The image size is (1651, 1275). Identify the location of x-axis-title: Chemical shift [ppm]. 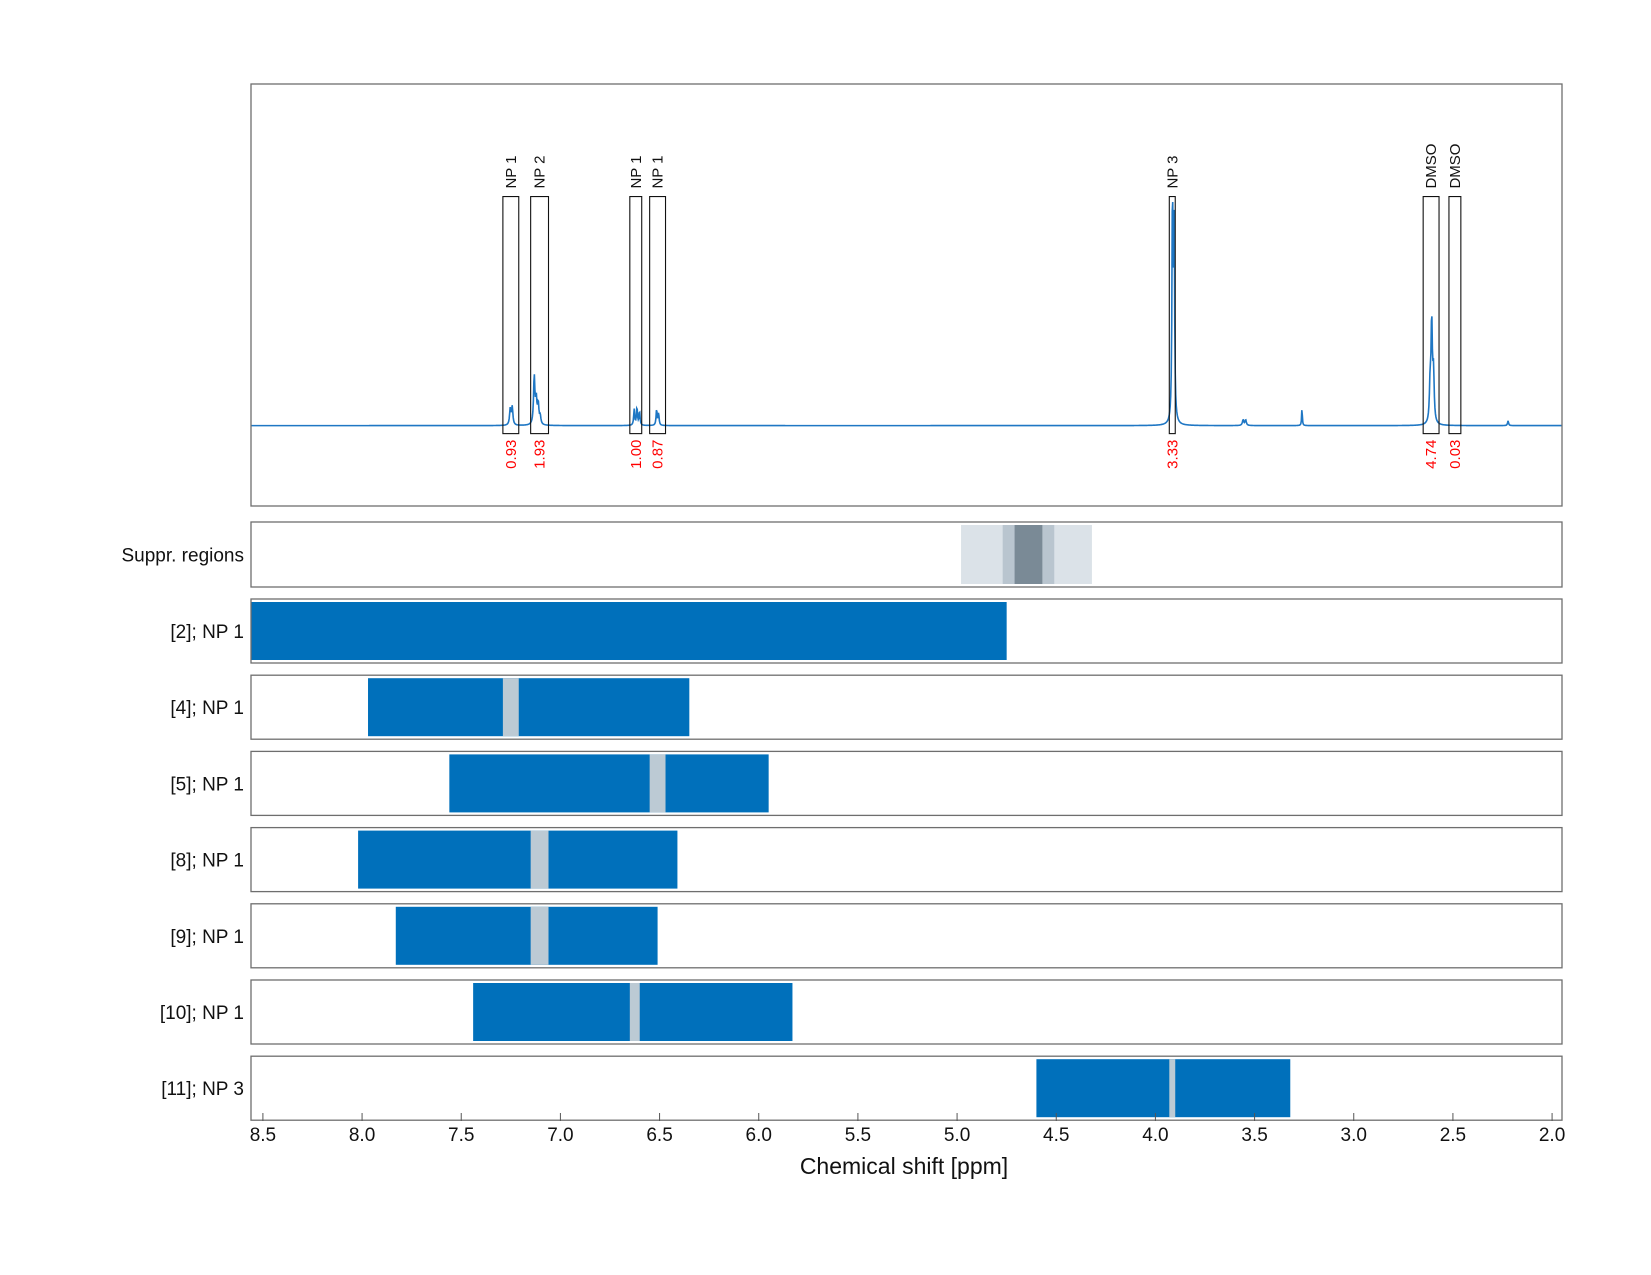
(904, 1166).